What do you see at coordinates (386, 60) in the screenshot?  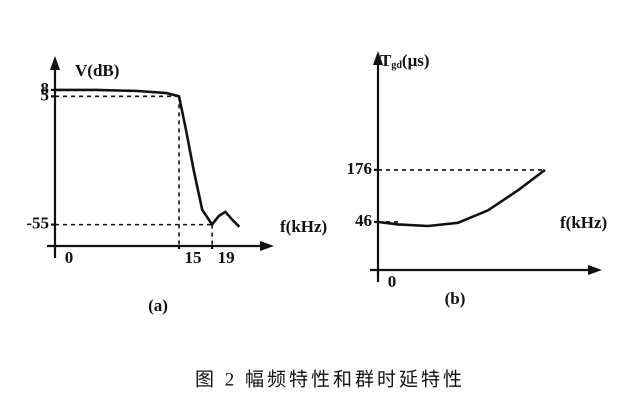 I see `y-axis-title-main: T` at bounding box center [386, 60].